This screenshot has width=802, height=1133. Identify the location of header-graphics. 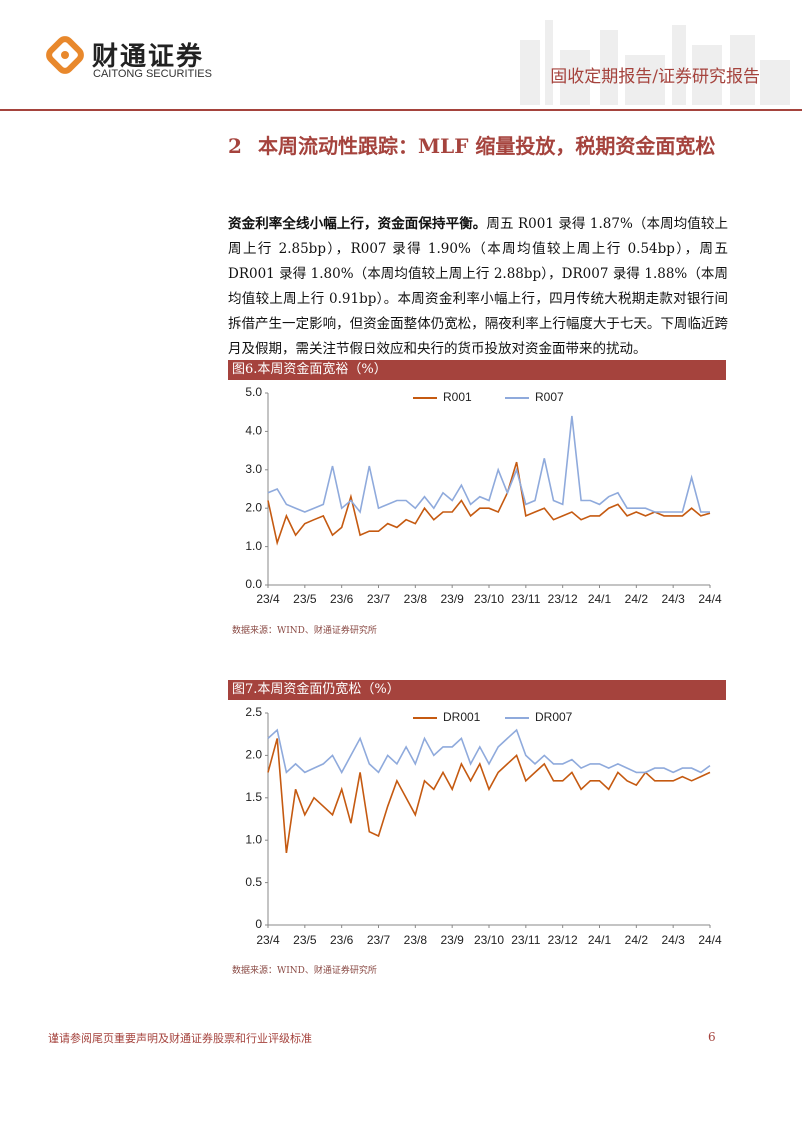
(401, 65).